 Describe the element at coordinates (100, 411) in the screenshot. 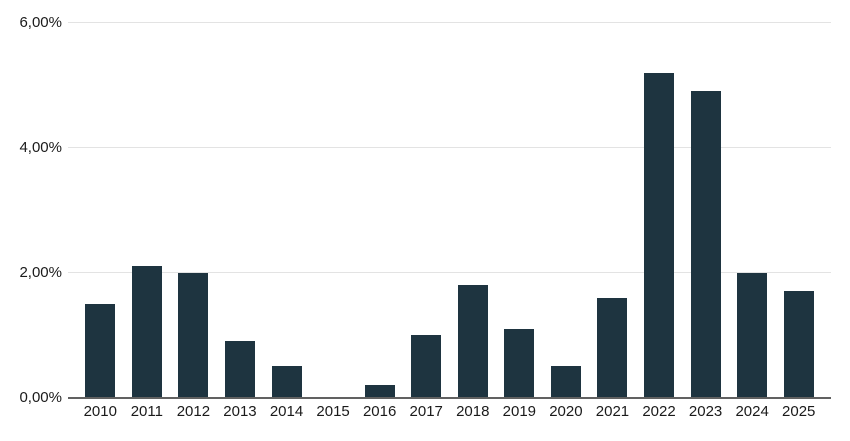

I see `x-axis-tick-label: 2010` at that location.